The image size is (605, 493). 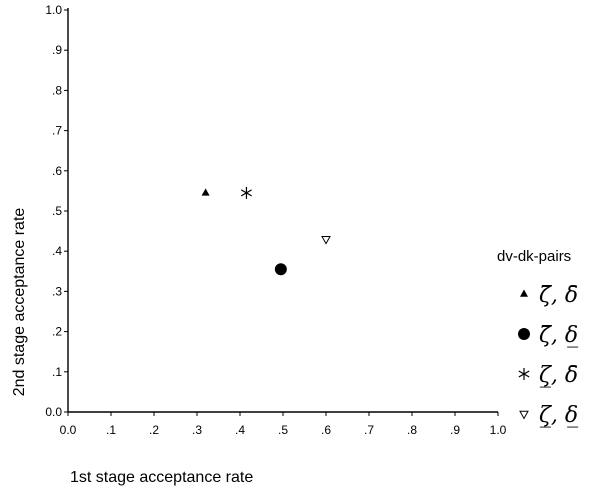 What do you see at coordinates (558, 335) in the screenshot?
I see `legend-label: ζ̄, δ̲` at bounding box center [558, 335].